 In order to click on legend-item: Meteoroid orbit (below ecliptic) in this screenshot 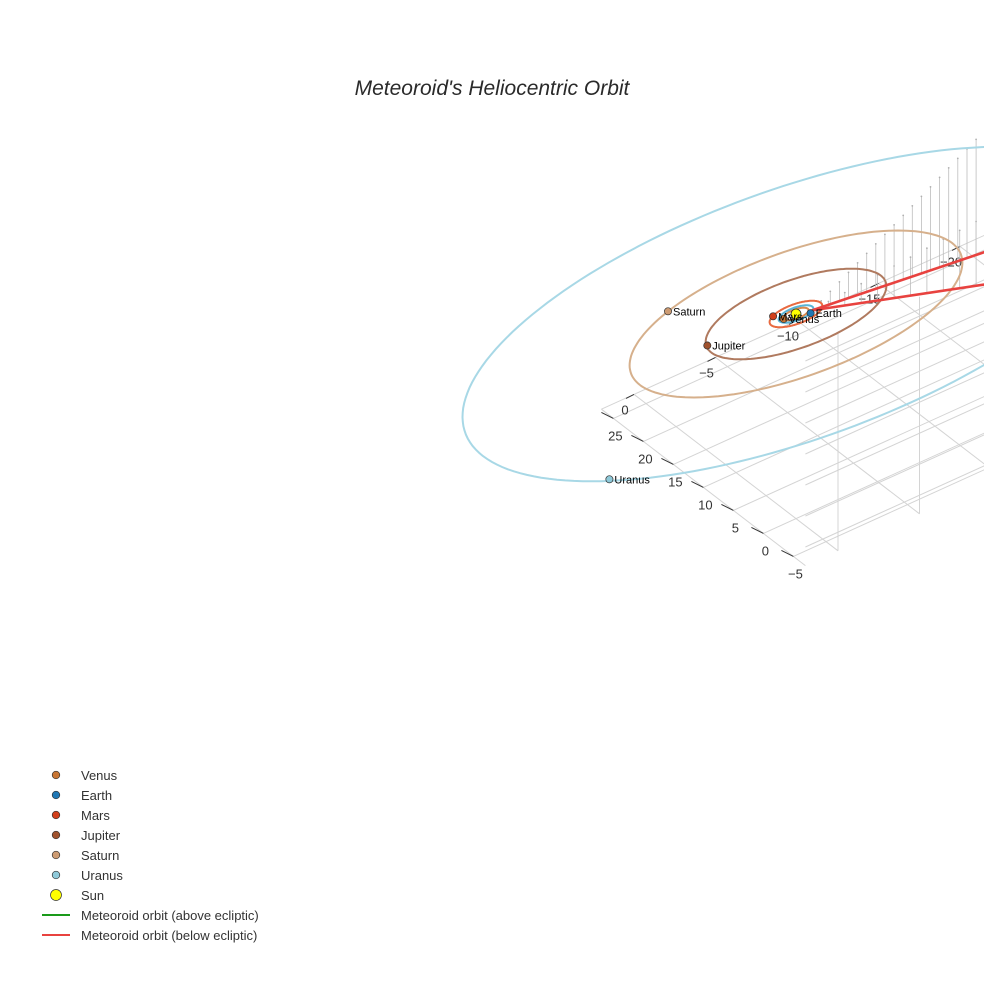, I will do `click(149, 935)`.